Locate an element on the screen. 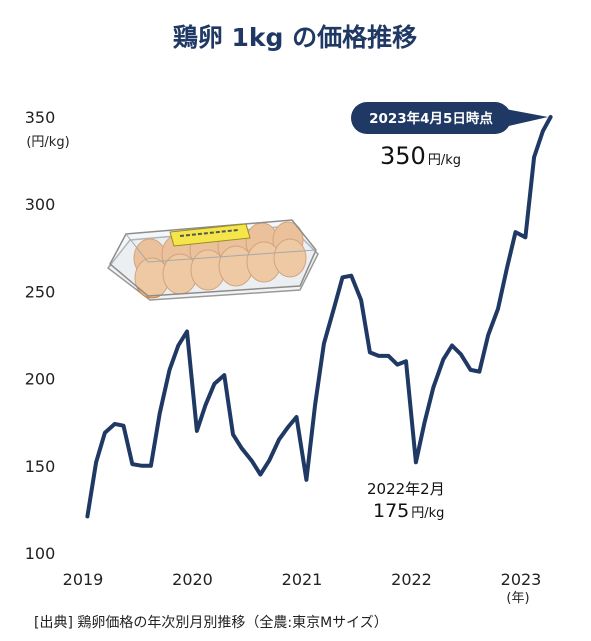 The image size is (591, 641). y-tick-label: 100 is located at coordinates (40, 553).